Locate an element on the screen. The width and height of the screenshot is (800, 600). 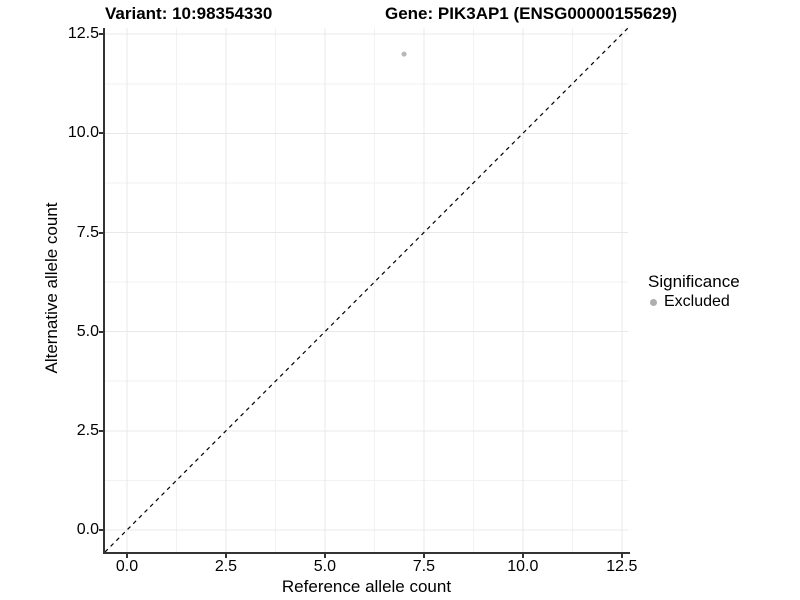
legend-item: Excluded is located at coordinates (694, 302).